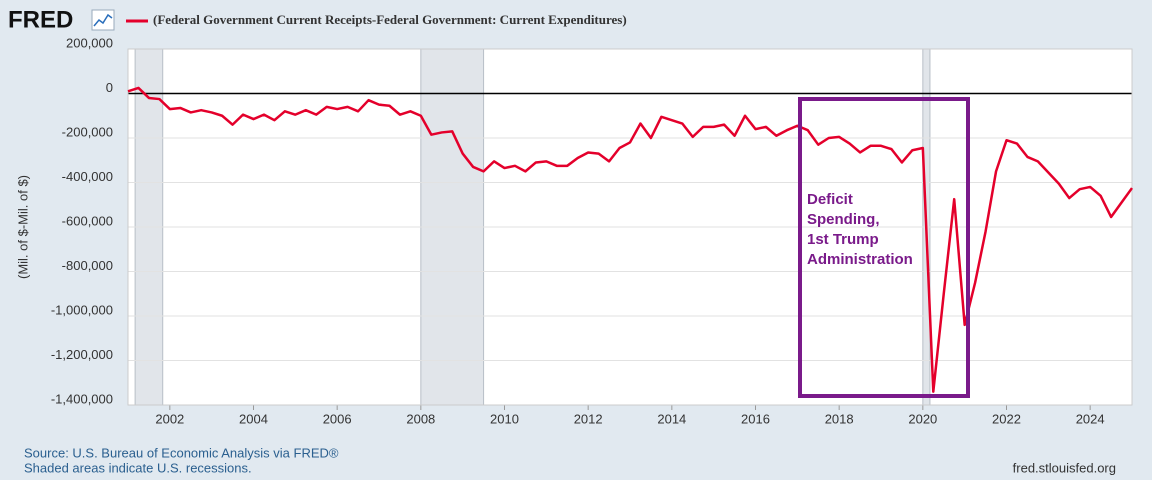 Image resolution: width=1152 pixels, height=480 pixels. Describe the element at coordinates (169, 418) in the screenshot. I see `x-tick-label: 2002` at that location.